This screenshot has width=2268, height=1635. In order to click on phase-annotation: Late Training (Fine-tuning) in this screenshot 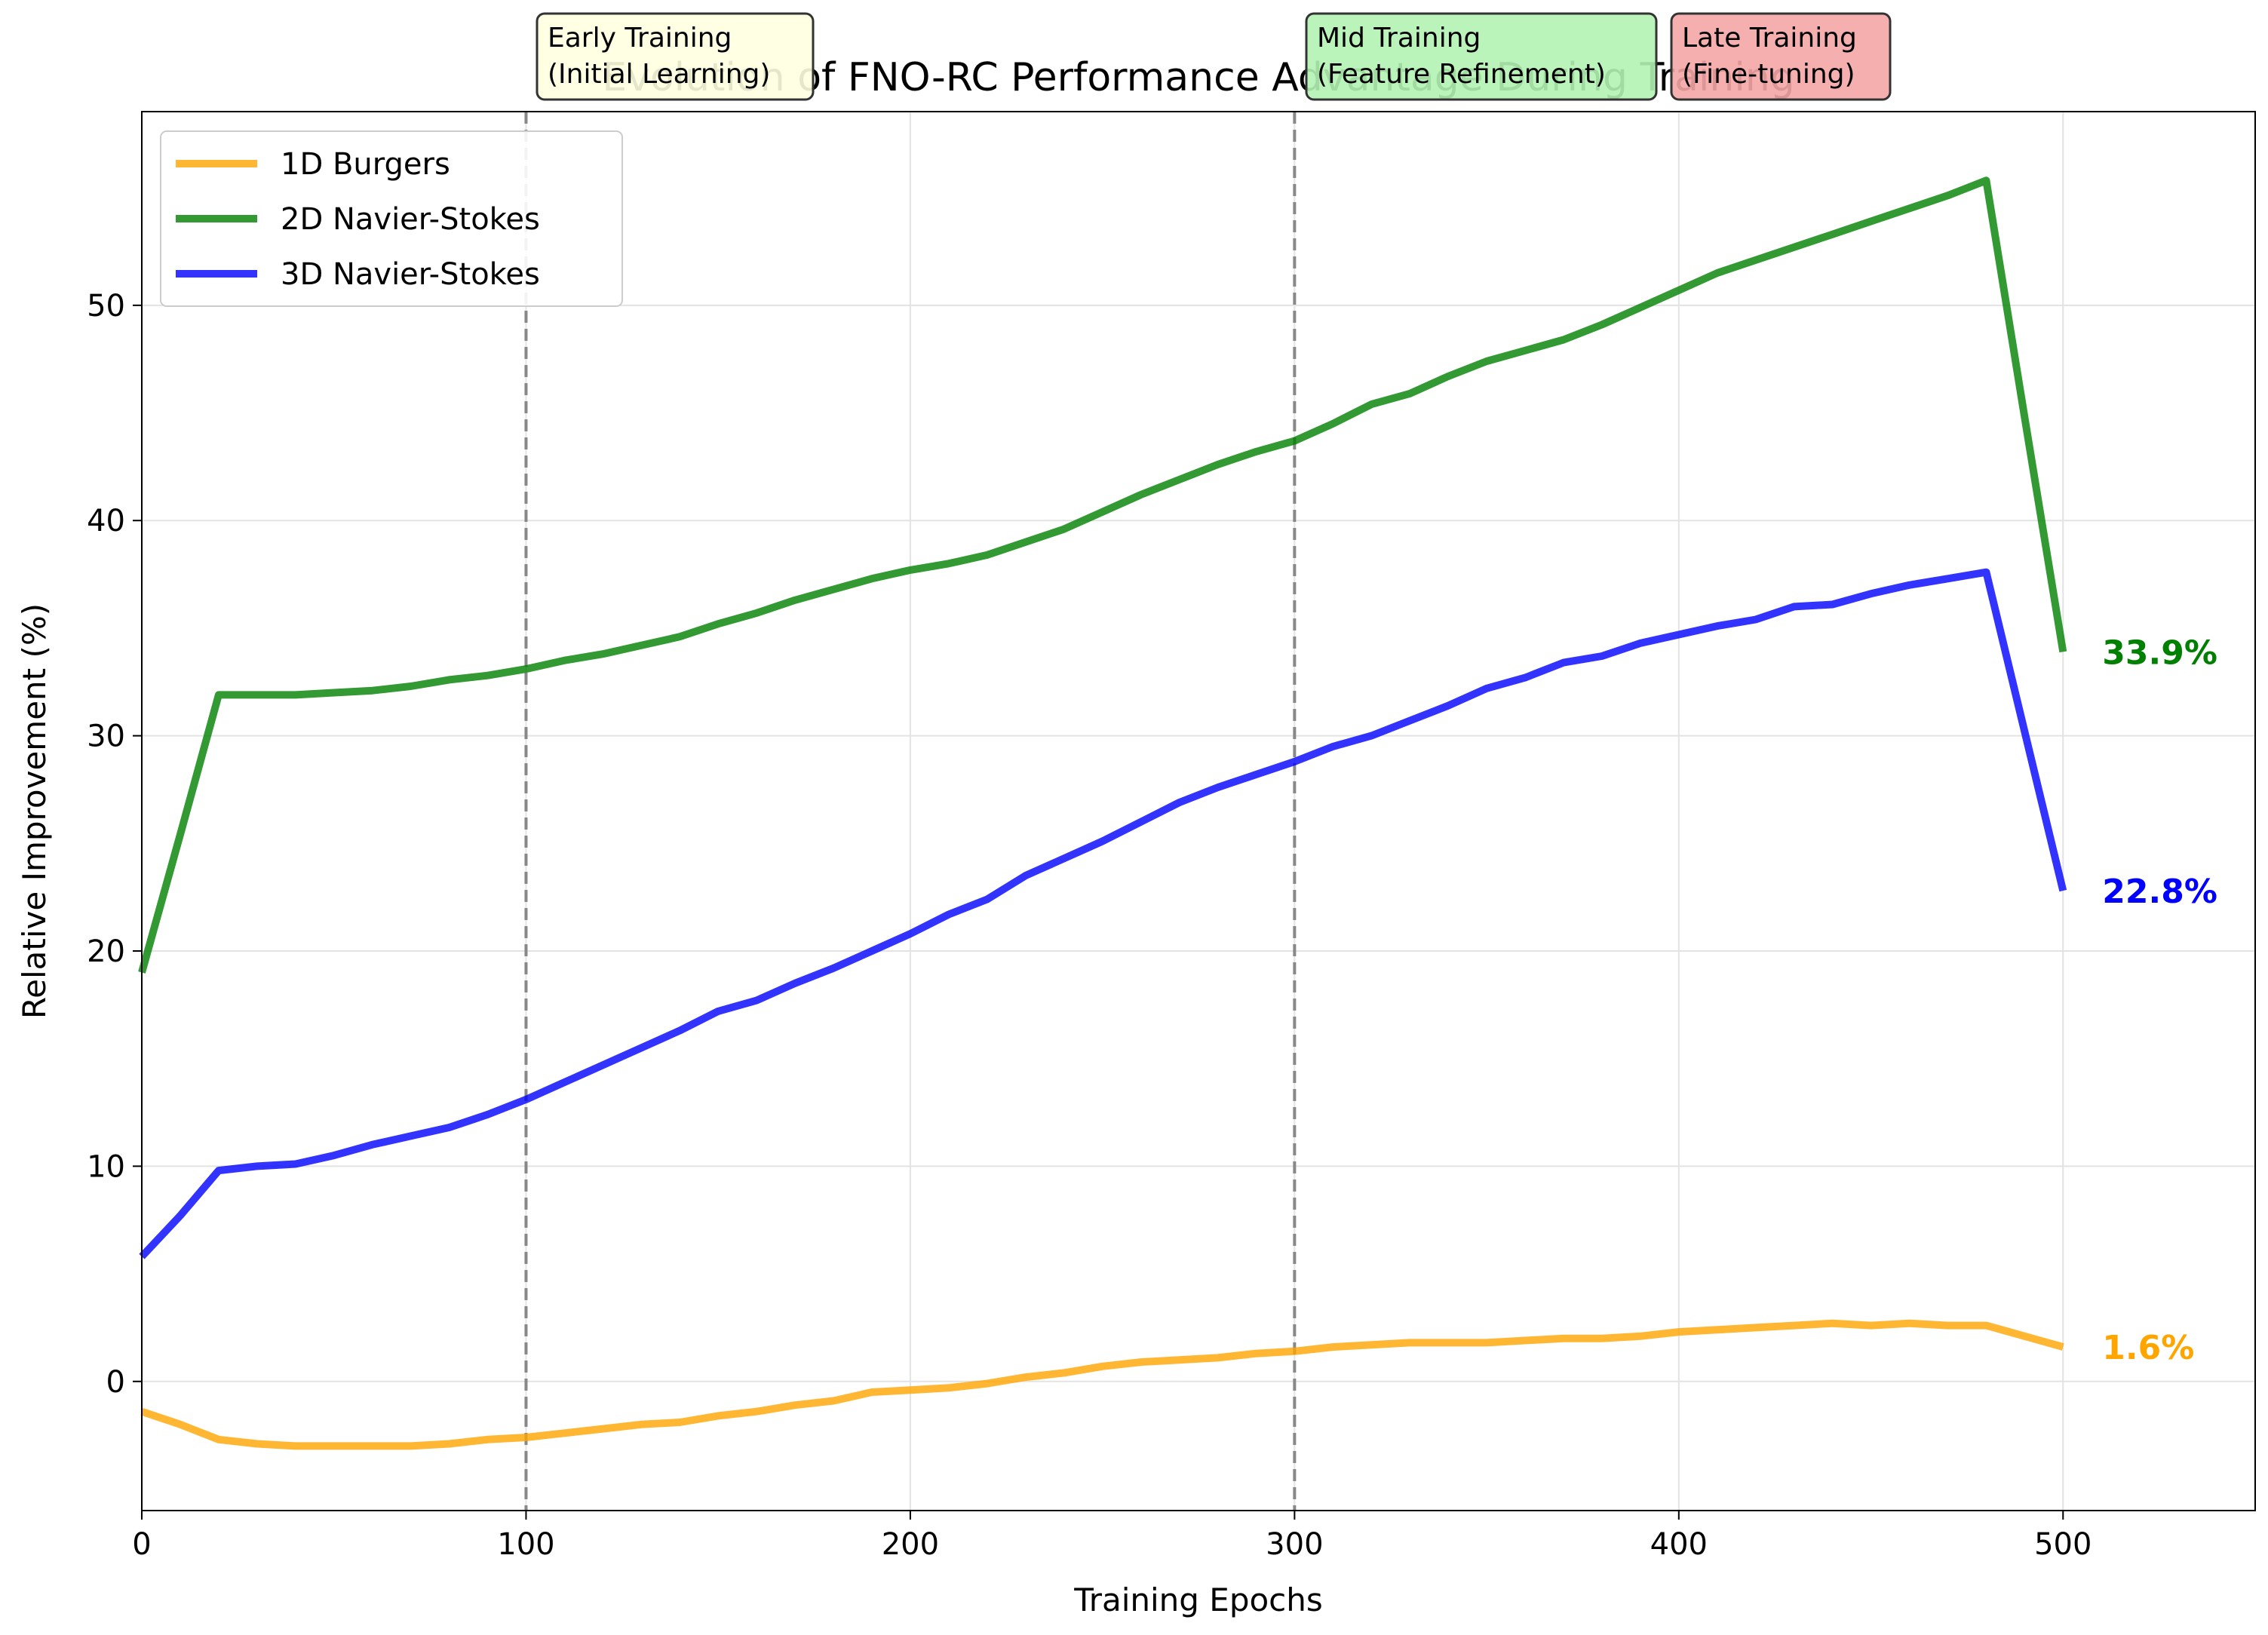, I will do `click(1781, 56)`.